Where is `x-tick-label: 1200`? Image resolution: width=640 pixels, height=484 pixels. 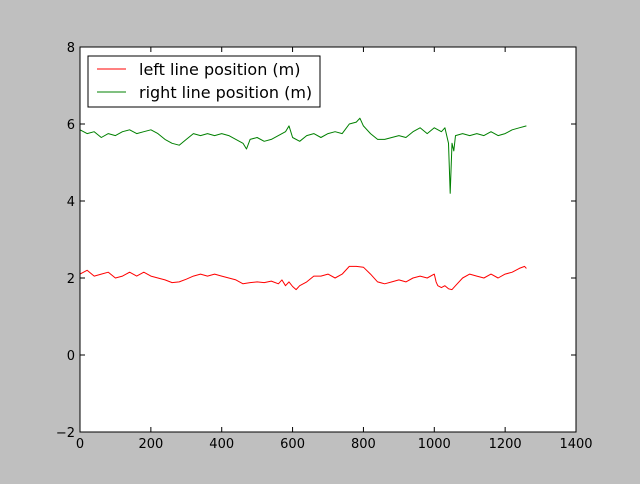
x-tick-label: 1200 is located at coordinates (505, 444).